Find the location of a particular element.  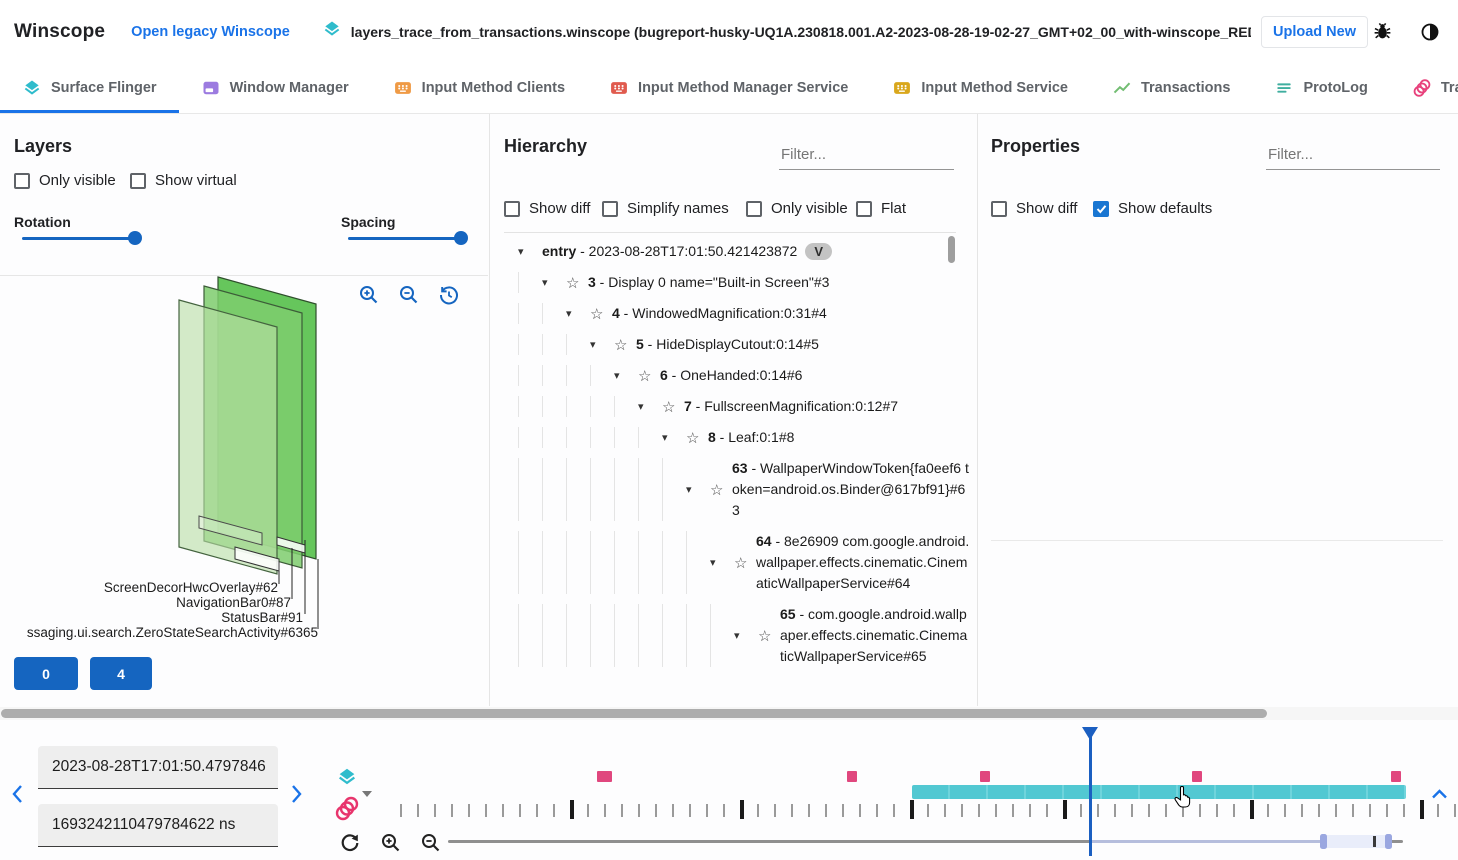

timeline-zoom-out-button is located at coordinates (431, 843).